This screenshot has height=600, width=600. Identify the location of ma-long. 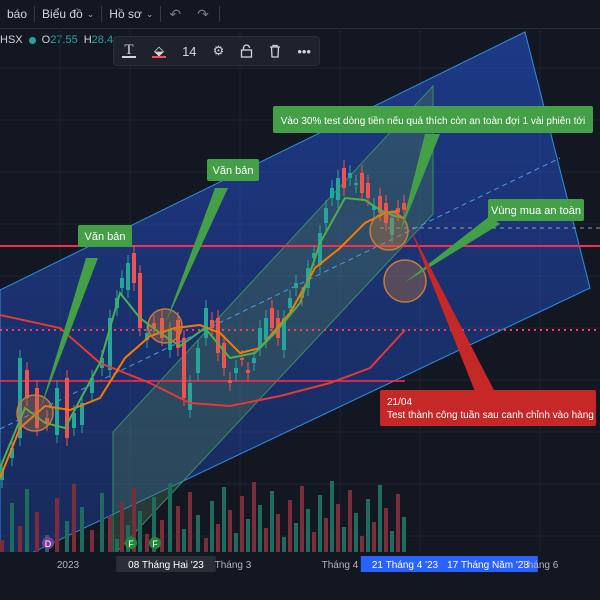
(203, 361).